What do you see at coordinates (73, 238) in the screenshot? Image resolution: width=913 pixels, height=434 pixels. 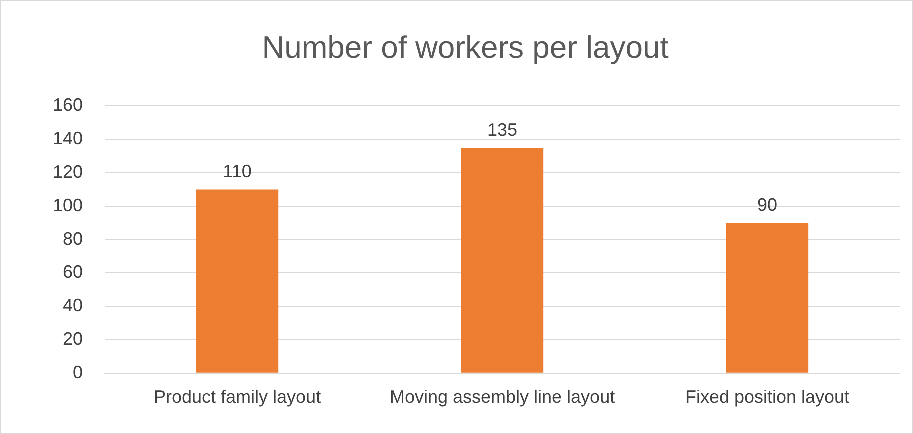 I see `y-tick-label: 80` at bounding box center [73, 238].